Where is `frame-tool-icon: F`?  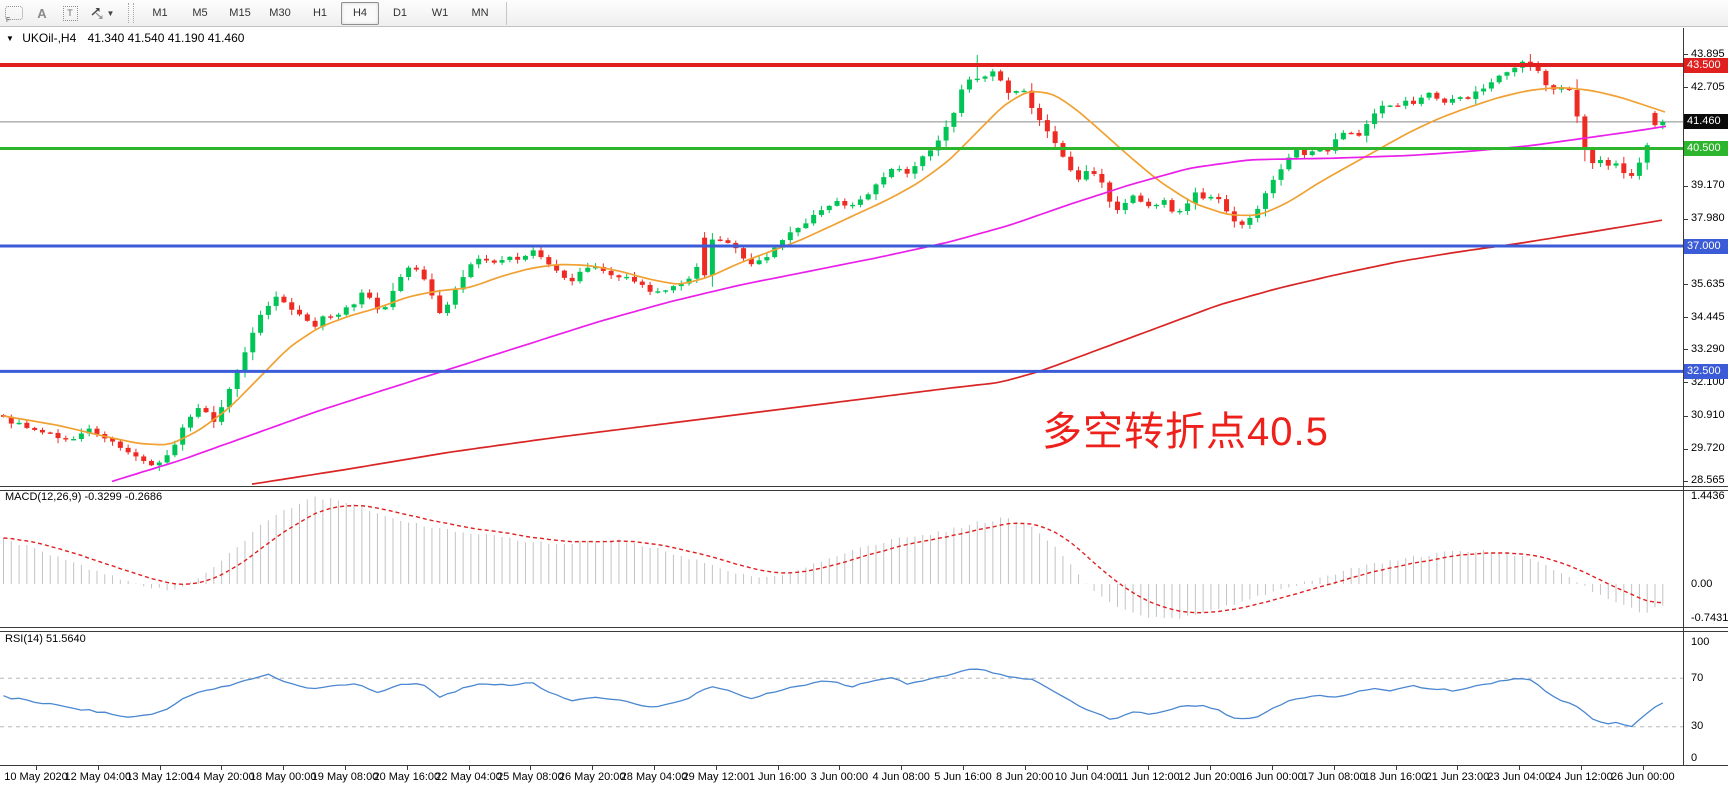
frame-tool-icon: F is located at coordinates (14, 15).